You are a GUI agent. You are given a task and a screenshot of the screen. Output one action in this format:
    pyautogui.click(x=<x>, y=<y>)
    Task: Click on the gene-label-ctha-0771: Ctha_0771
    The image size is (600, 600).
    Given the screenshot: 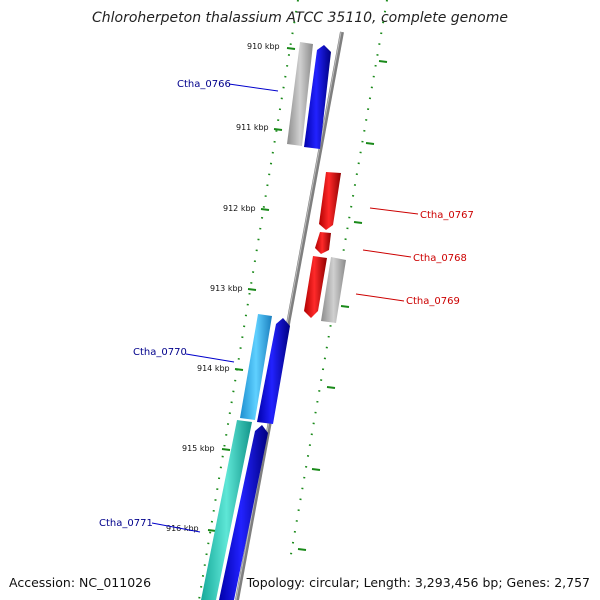 What is the action you would take?
    pyautogui.click(x=126, y=523)
    